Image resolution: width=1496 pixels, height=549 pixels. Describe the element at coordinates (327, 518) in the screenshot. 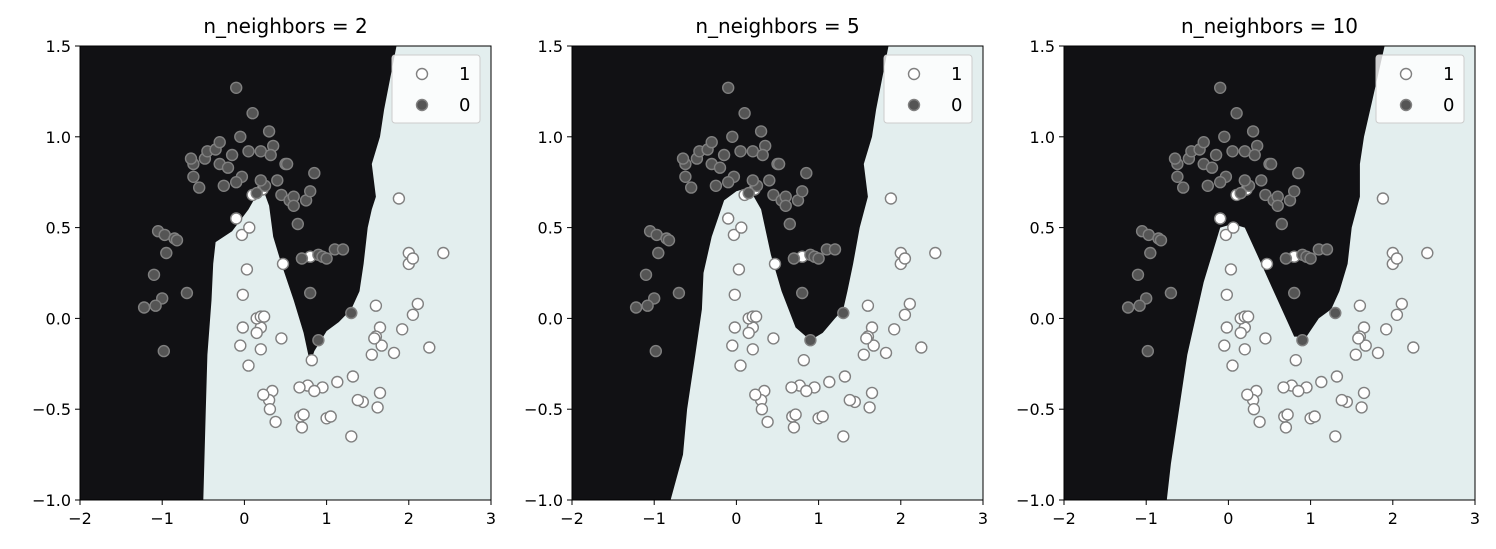

I see `x-tick-label: 1` at that location.